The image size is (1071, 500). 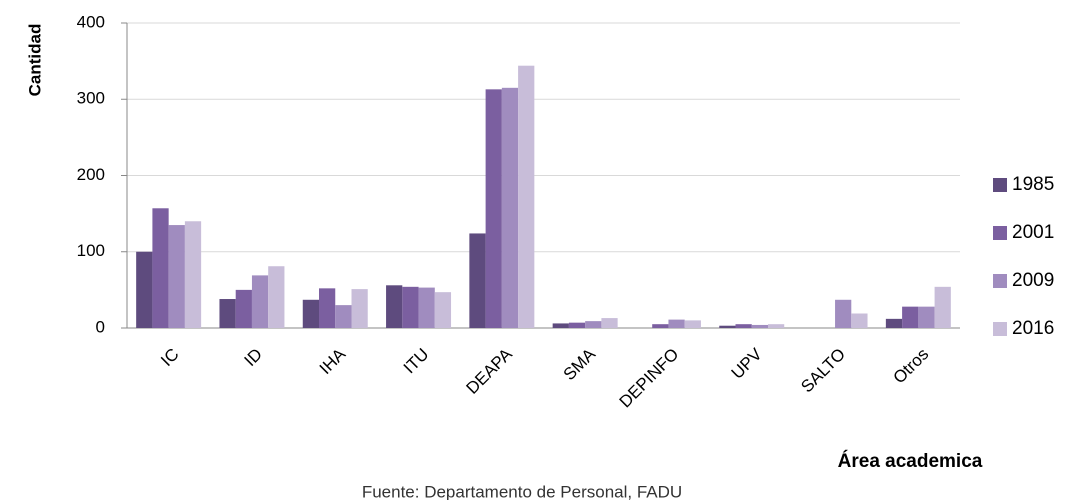 What do you see at coordinates (1033, 328) in the screenshot?
I see `legend-label: 2016` at bounding box center [1033, 328].